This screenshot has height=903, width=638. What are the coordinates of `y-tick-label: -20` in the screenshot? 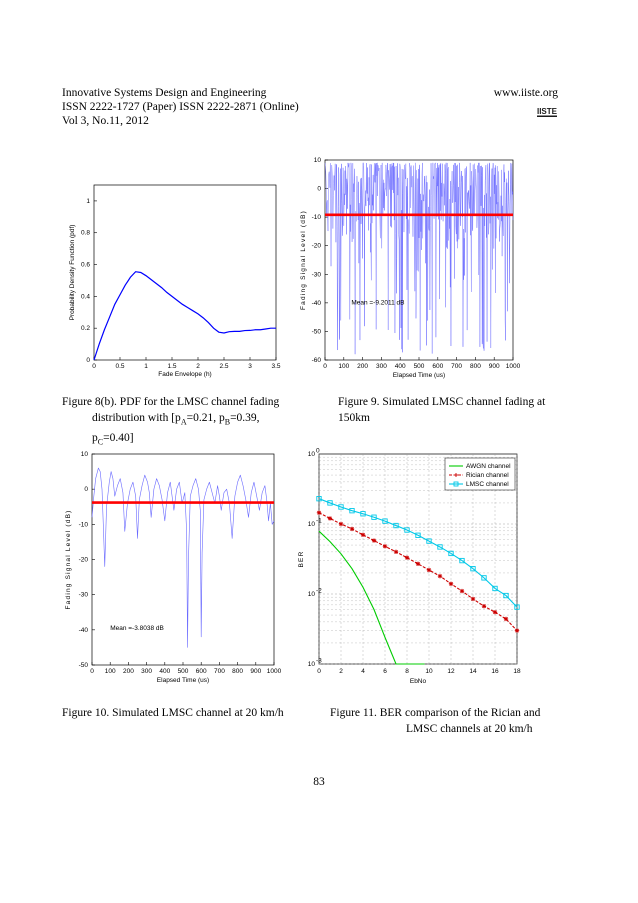 It's located at (84, 560).